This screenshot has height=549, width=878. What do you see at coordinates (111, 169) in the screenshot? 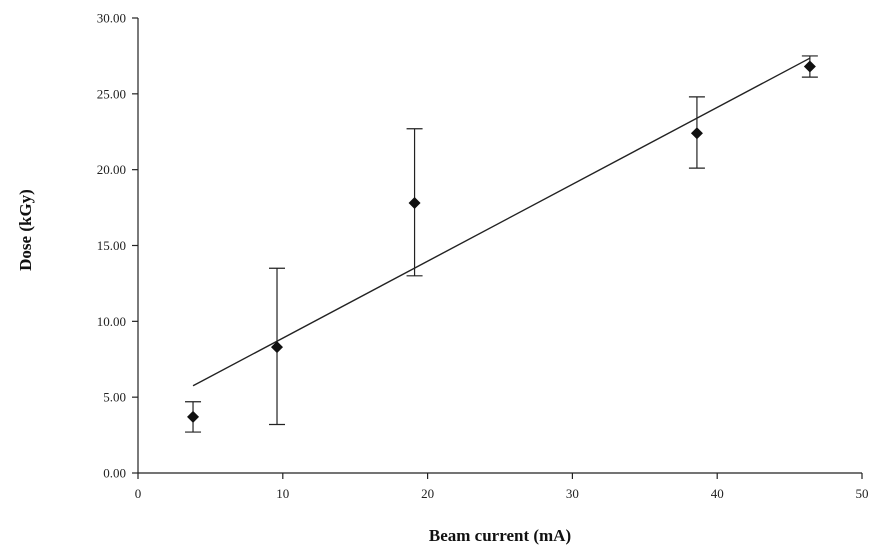
I see `y-tick-label: 20.00` at bounding box center [111, 169].